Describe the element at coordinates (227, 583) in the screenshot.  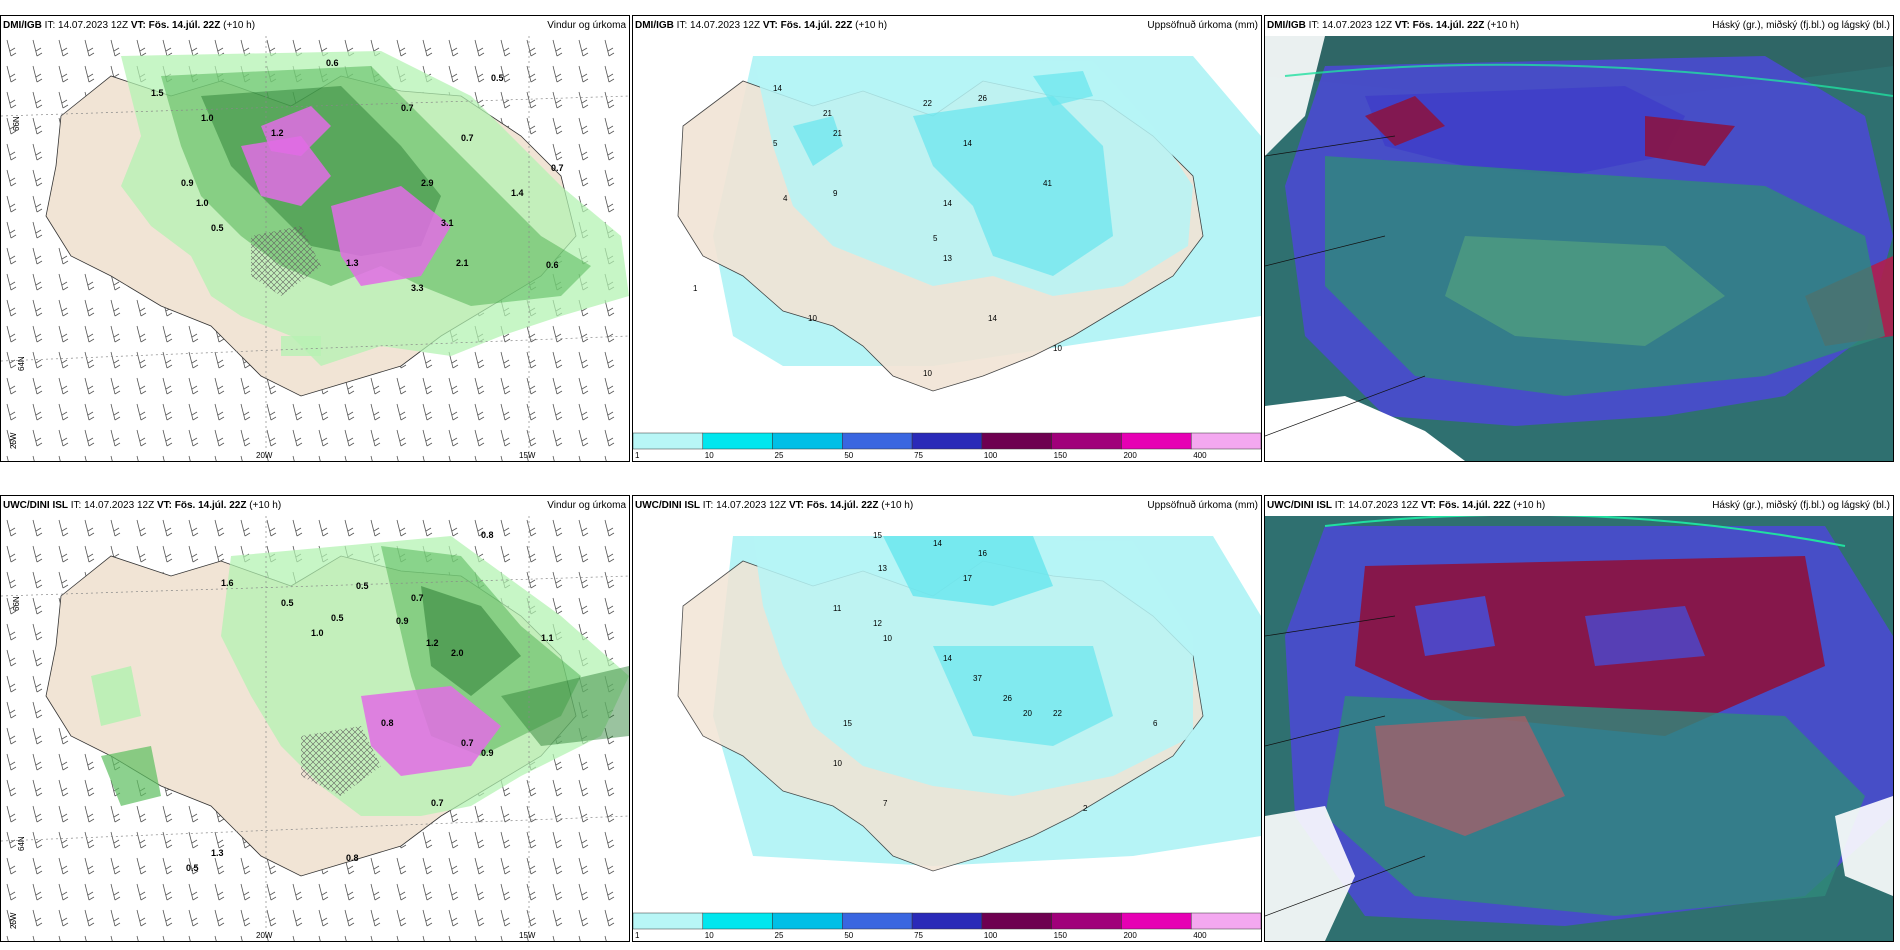
I see `value-label: 1.6` at that location.